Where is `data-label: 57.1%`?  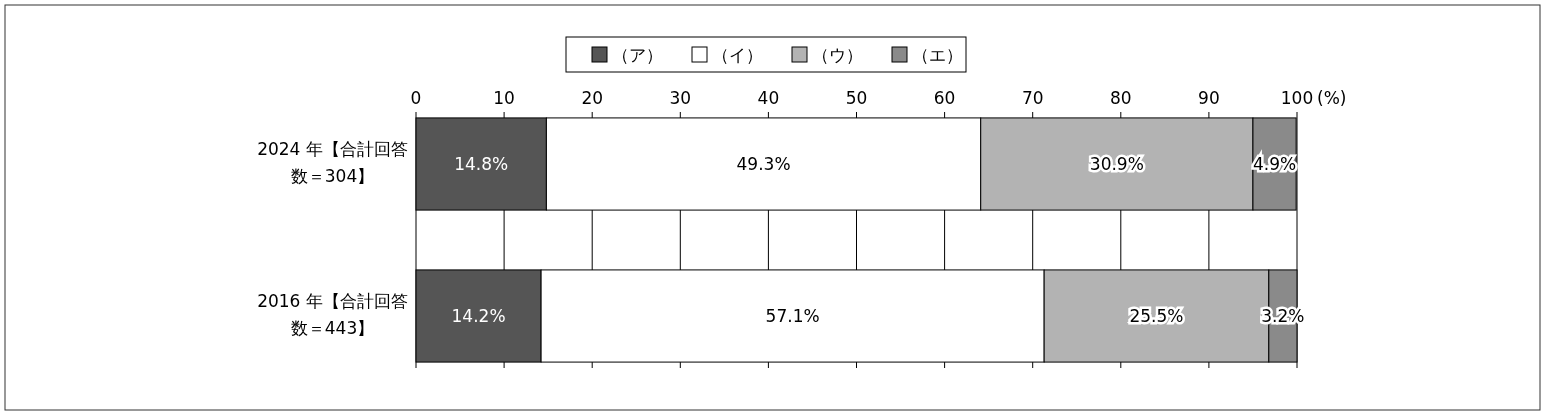 data-label: 57.1% is located at coordinates (792, 316).